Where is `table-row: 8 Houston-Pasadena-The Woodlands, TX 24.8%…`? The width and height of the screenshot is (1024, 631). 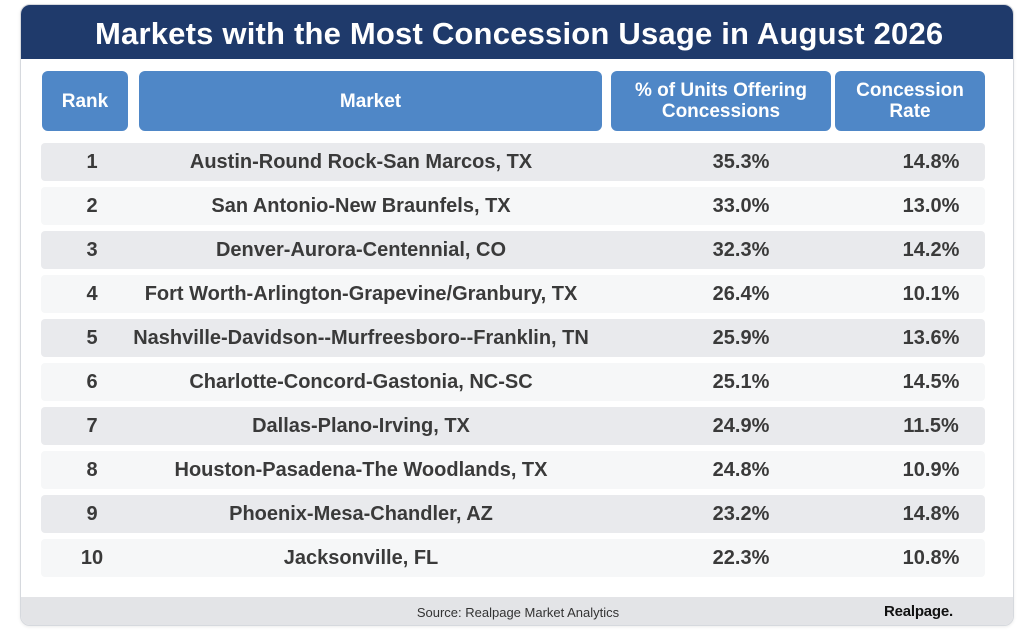
table-row: 8 Houston-Pasadena-The Woodlands, TX 24.8%… is located at coordinates (513, 470).